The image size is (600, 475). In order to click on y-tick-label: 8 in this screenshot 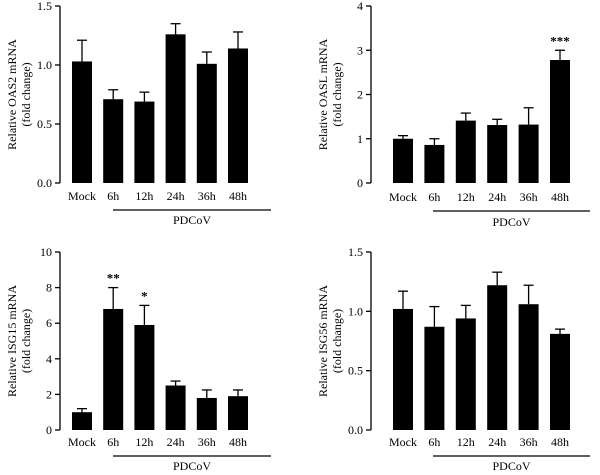, I will do `click(49, 288)`.